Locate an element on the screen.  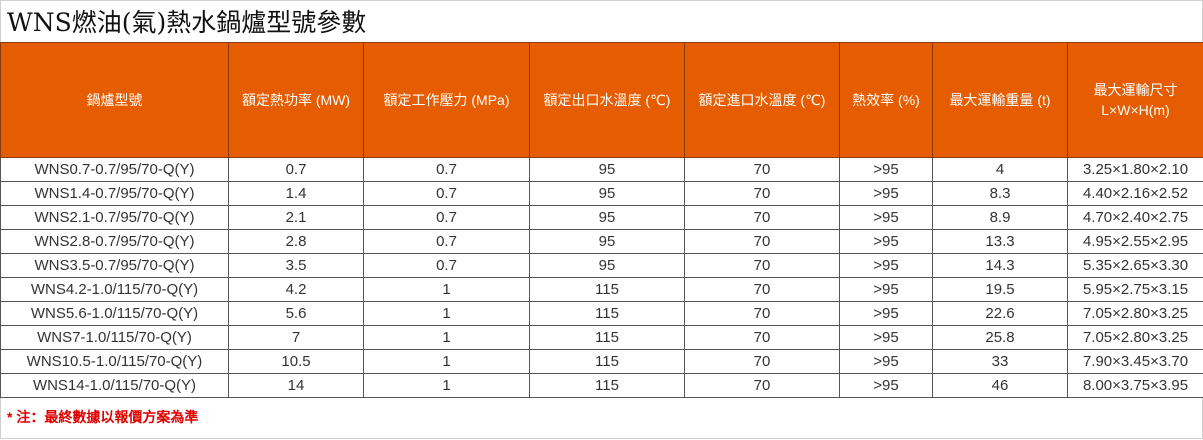
cell-size: 5.95×2.75×3.15 is located at coordinates (1135, 289).